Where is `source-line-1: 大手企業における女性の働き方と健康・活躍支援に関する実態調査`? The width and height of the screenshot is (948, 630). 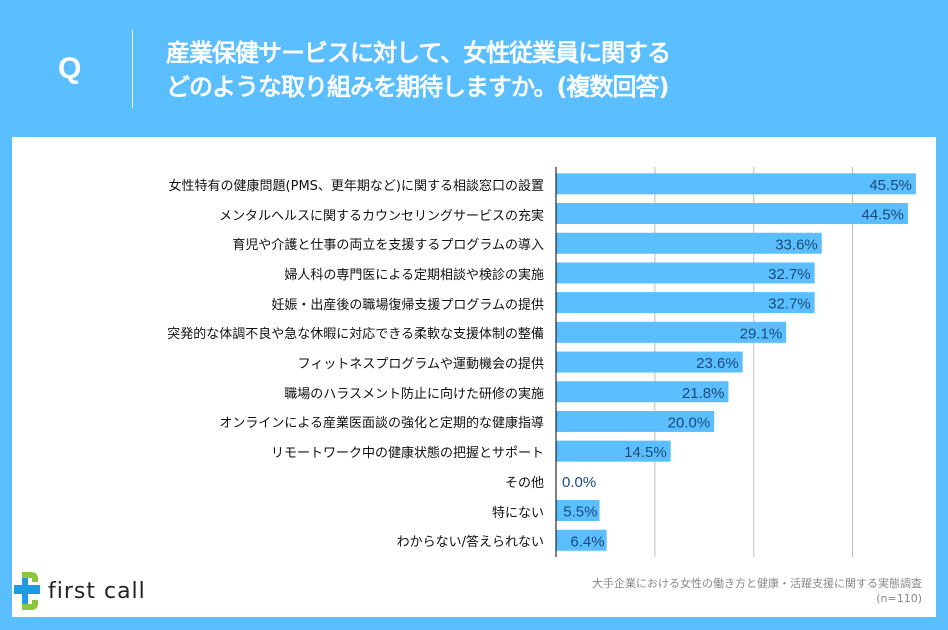 source-line-1: 大手企業における女性の働き方と健康・活躍支援に関する実態調査 is located at coordinates (757, 583).